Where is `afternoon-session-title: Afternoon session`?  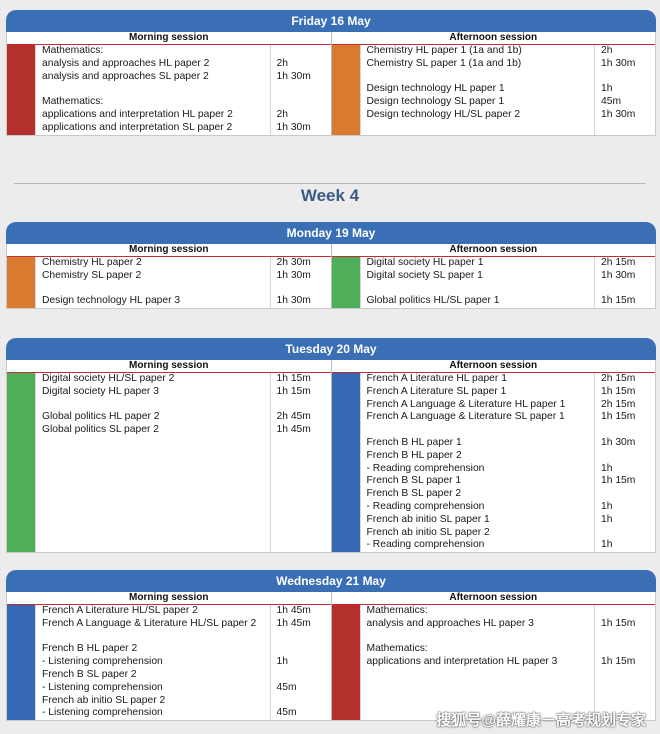
afternoon-session-title: Afternoon session is located at coordinates (493, 366).